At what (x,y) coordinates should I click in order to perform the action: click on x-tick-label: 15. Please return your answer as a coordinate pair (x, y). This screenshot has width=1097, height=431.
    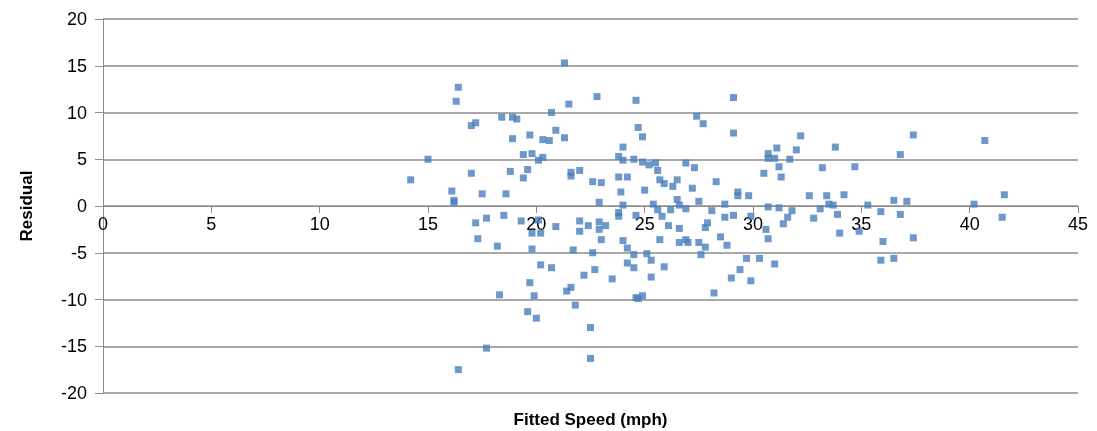
    Looking at the image, I should click on (428, 224).